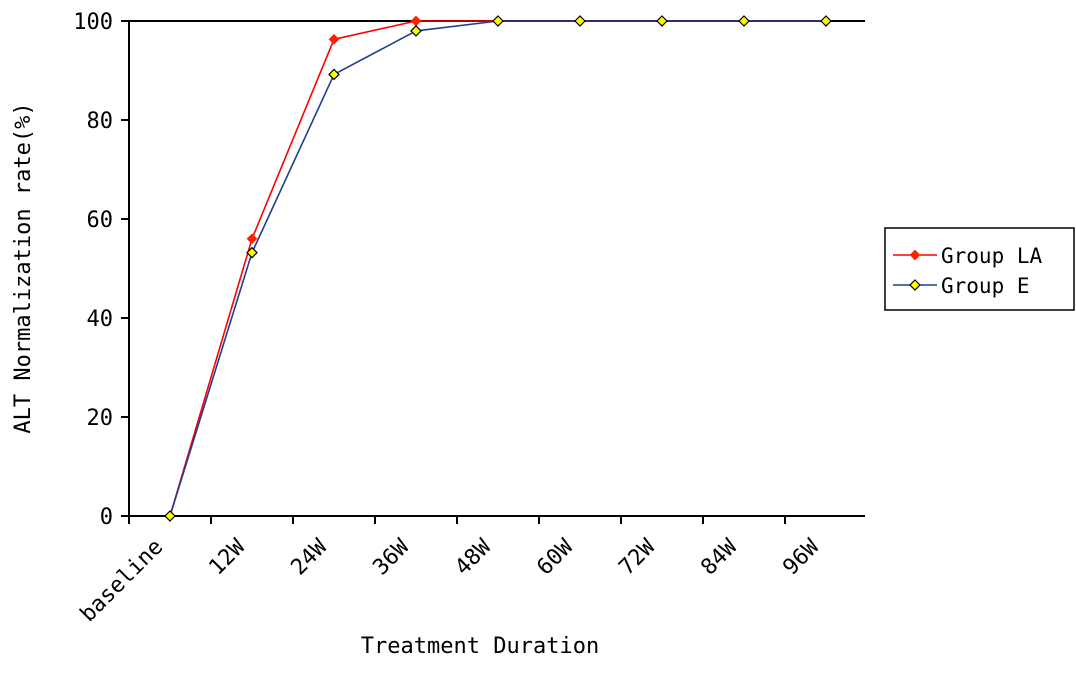  Describe the element at coordinates (801, 557) in the screenshot. I see `x-tick-label: 96W` at that location.